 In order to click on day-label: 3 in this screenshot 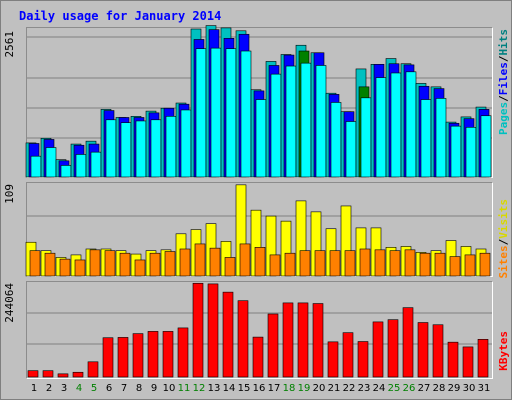, I will do `click(64, 388)`.